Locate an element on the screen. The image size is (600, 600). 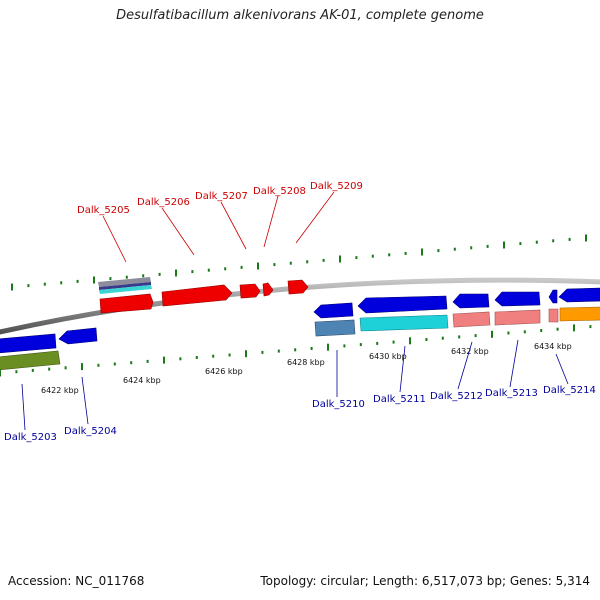
gene-label-dalk-5206: Dalk_5206 is located at coordinates (163, 202).